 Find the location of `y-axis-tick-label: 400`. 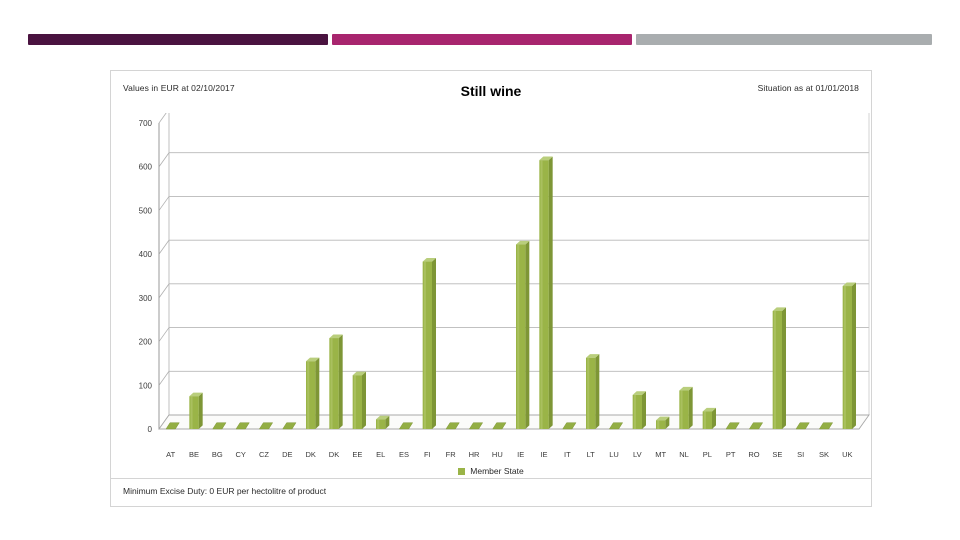

y-axis-tick-label: 400 is located at coordinates (146, 254).